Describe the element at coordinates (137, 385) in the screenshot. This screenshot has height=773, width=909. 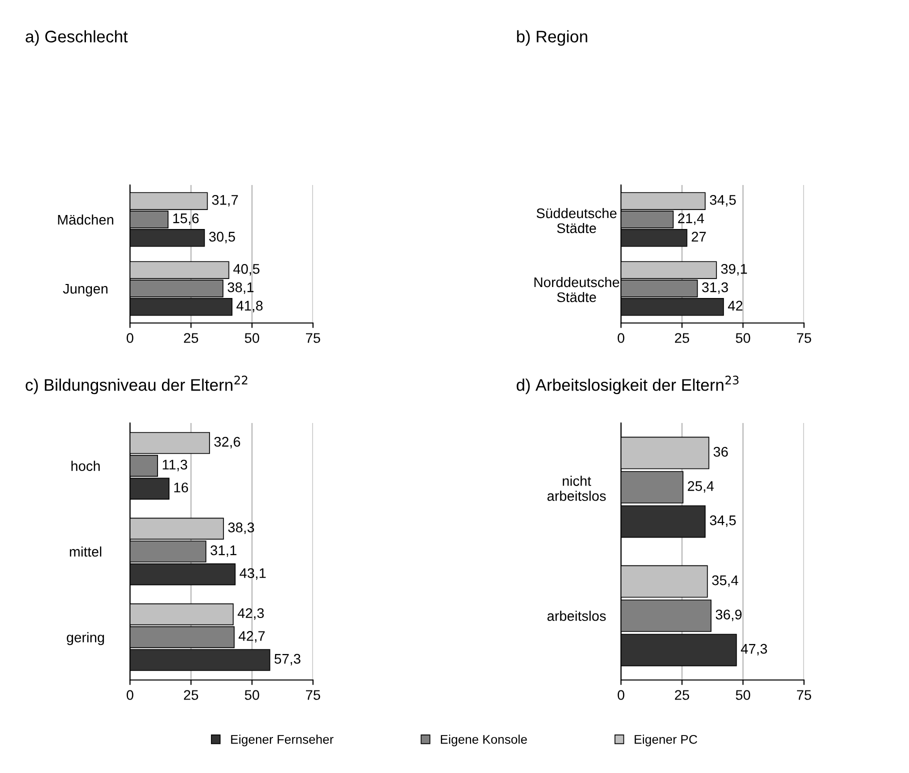
I see `chart-title: c) Bildungsniveau der Eltern$^{22}$` at that location.